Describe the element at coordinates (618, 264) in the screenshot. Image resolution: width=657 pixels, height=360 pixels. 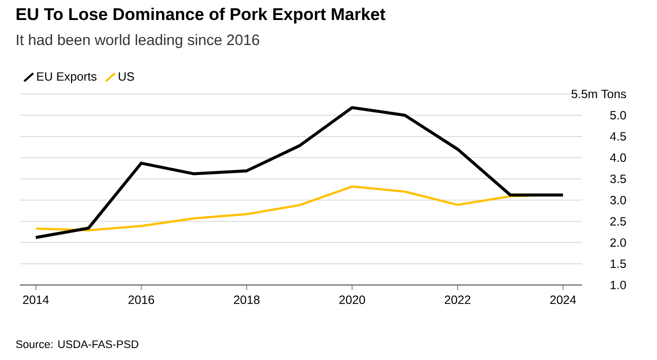
I see `y-tick-label: 1.5` at that location.